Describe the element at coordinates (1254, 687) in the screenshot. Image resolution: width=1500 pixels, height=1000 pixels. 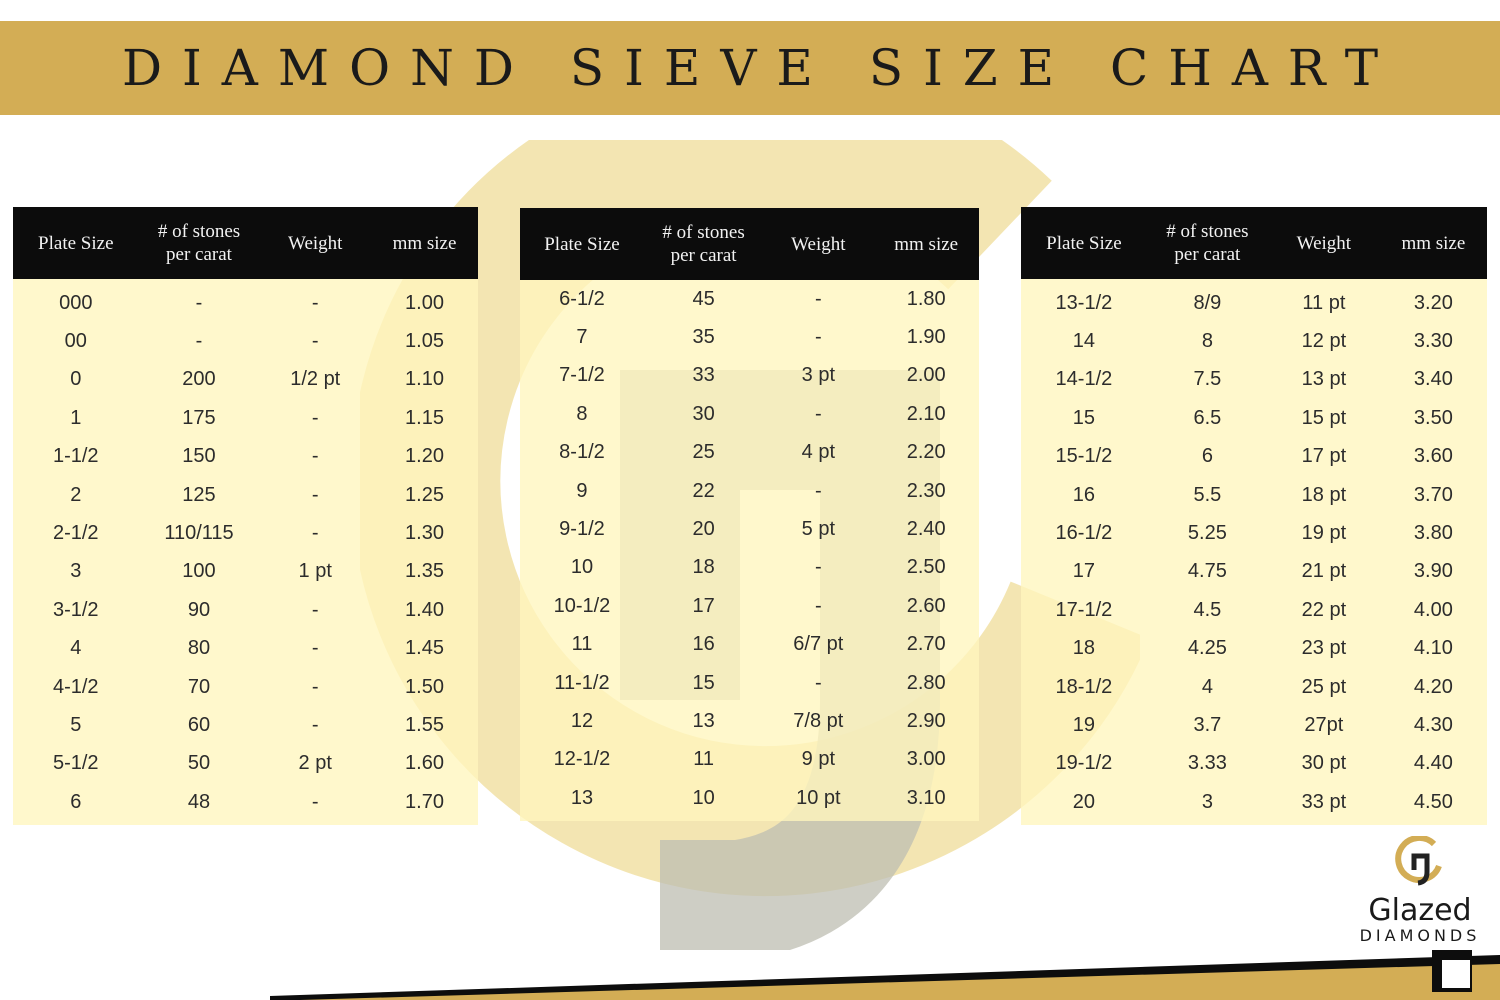
I see `table-row: 18-1/2 4 25 pt 4.20` at that location.